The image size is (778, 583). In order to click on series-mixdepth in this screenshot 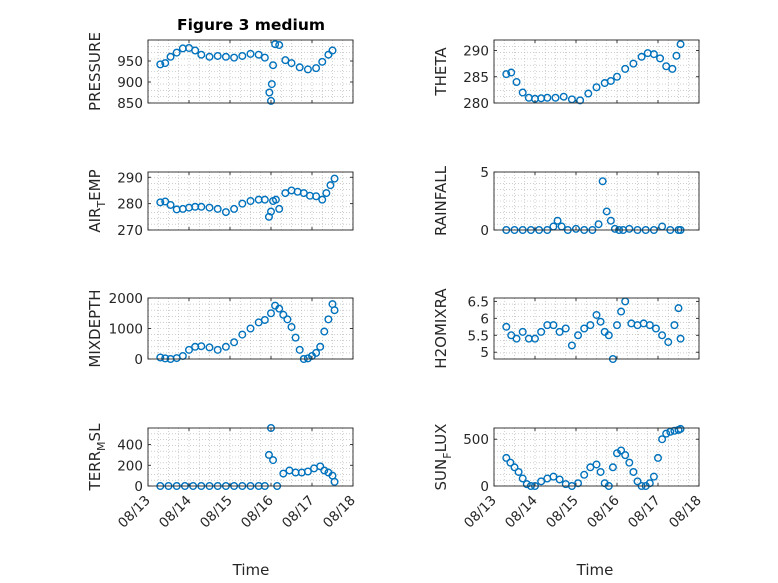, I will do `click(247, 332)`.